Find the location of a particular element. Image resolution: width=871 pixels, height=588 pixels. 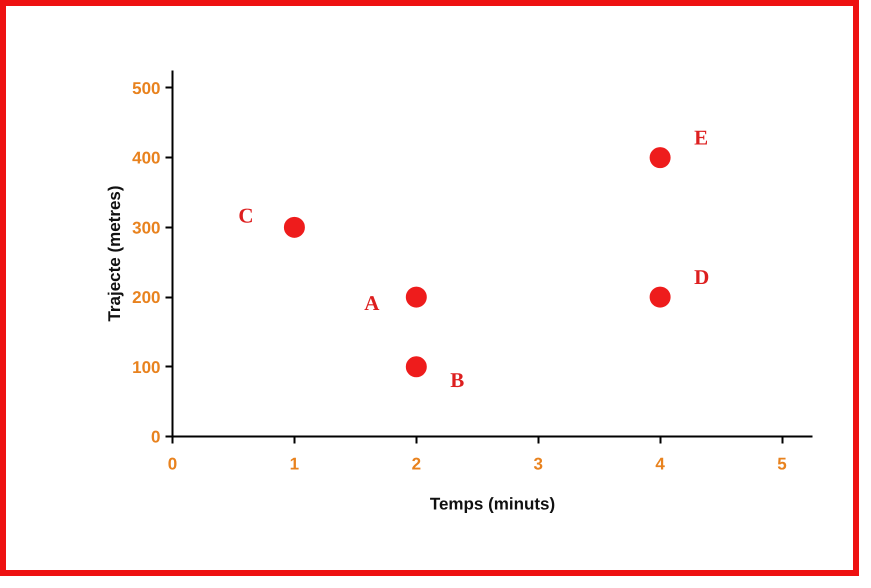

y-tick-label: 0 is located at coordinates (156, 437).